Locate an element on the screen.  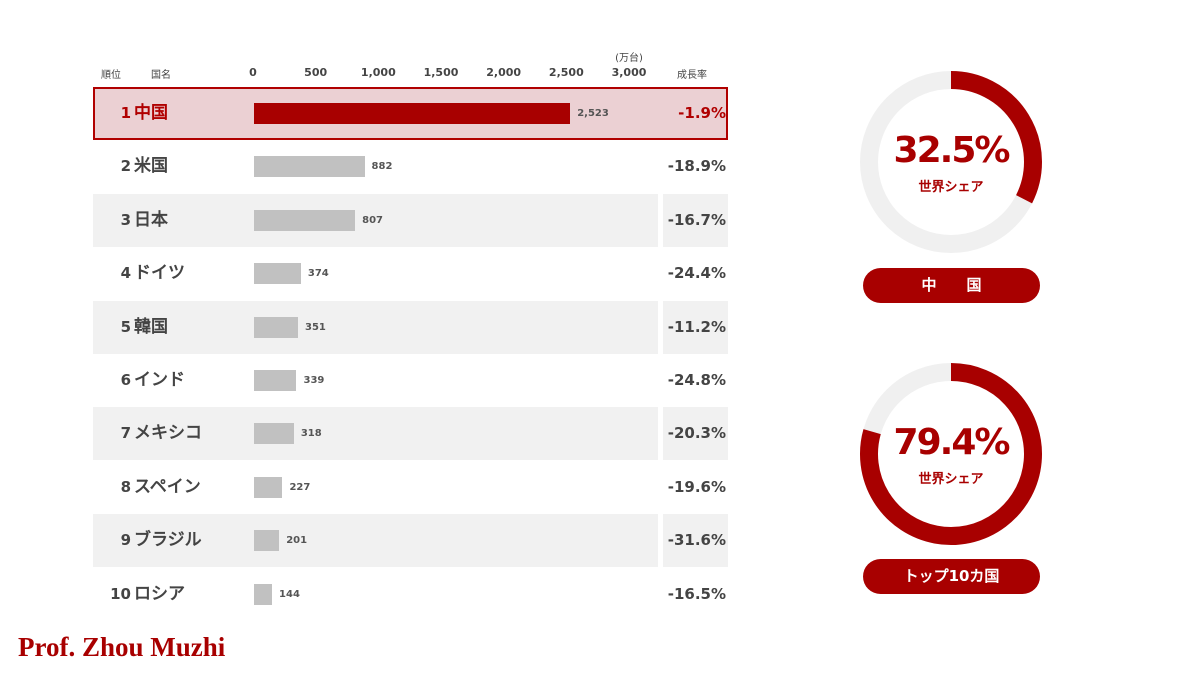
bar-value-label: 144 is located at coordinates (289, 594).